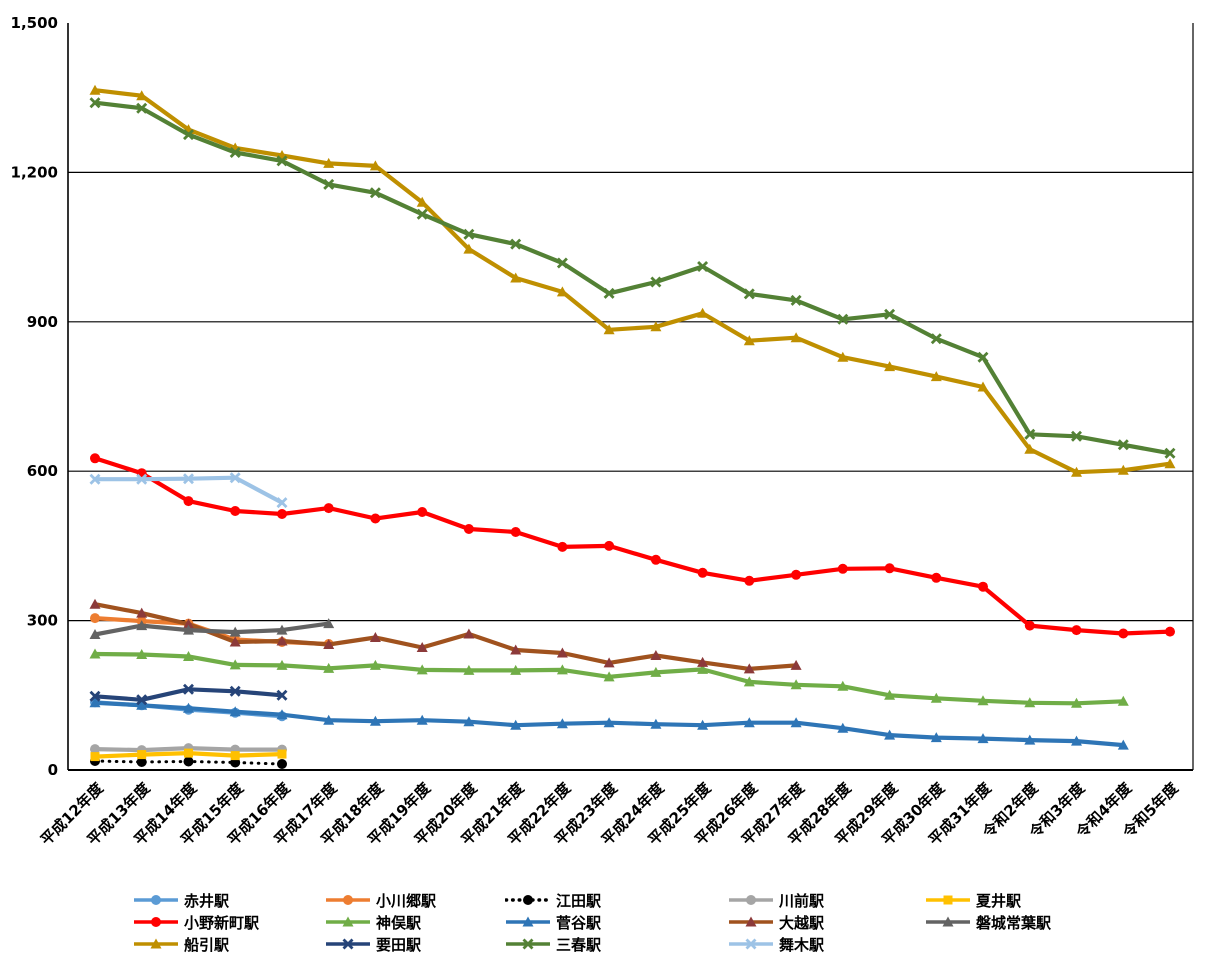  I want to click on legend-label: 神俣駅, so click(399, 922).